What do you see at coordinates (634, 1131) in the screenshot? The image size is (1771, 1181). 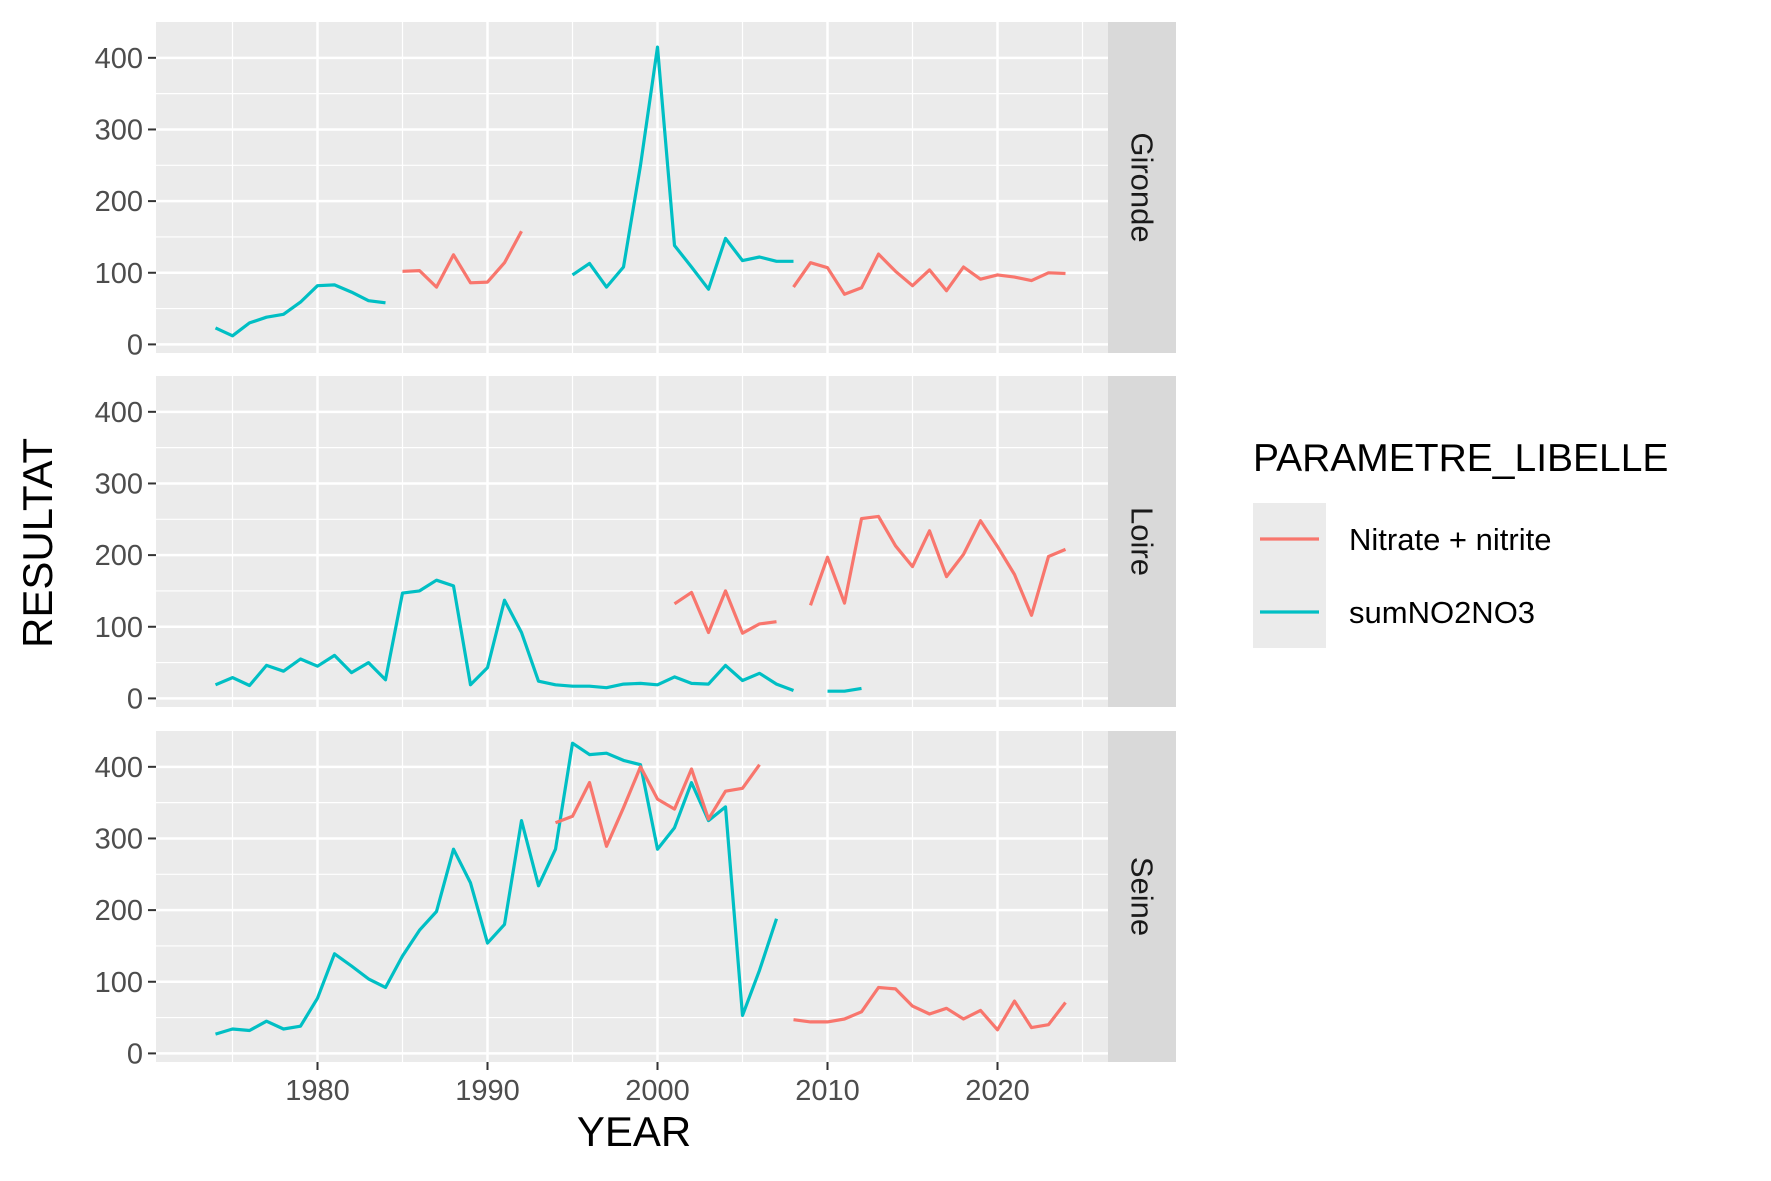 I see `x-axis-title: YEAR` at bounding box center [634, 1131].